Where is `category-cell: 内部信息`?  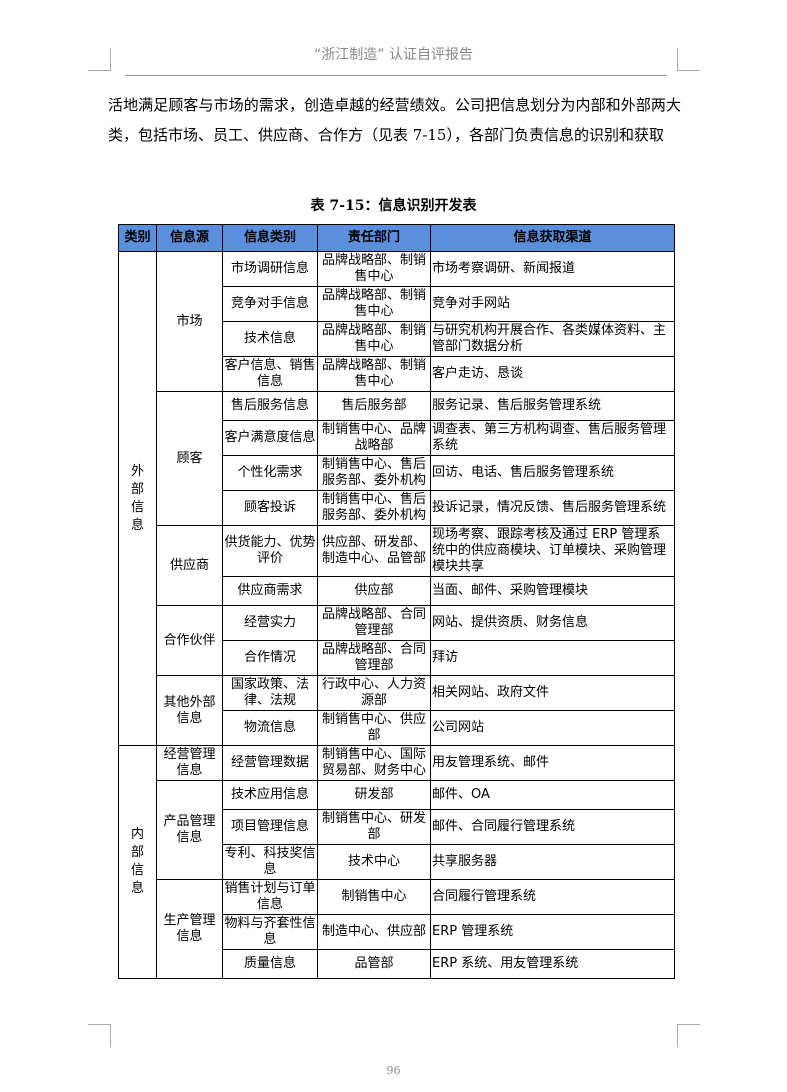
category-cell: 内部信息 is located at coordinates (137, 862).